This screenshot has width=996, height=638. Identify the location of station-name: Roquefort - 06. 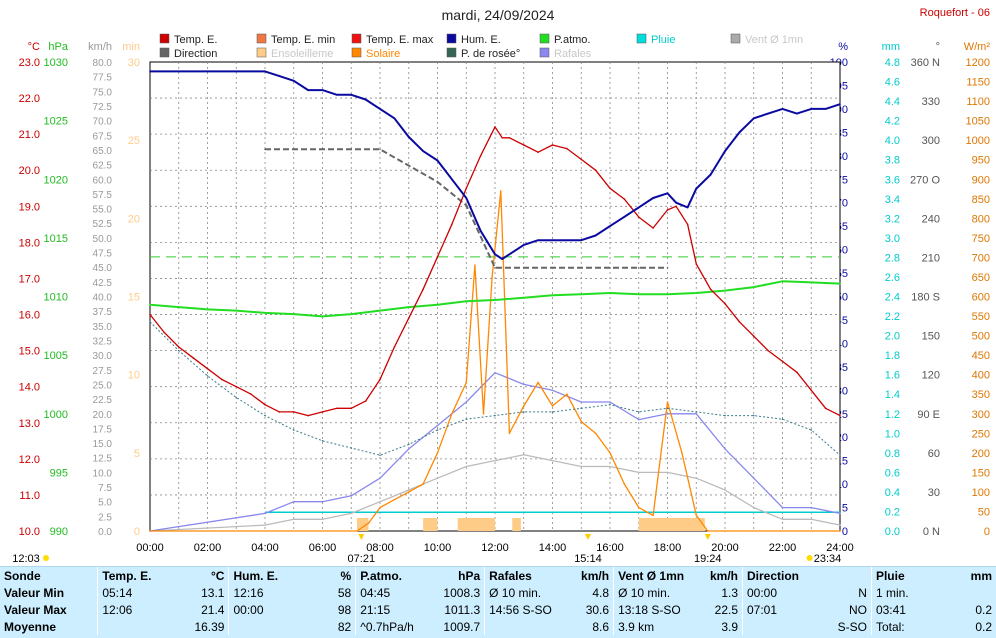
(955, 13).